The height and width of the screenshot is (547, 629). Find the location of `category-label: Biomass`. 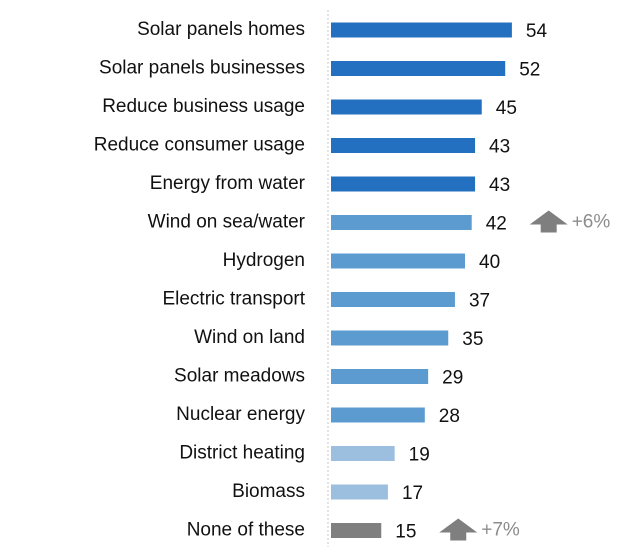

category-label: Biomass is located at coordinates (268, 491).